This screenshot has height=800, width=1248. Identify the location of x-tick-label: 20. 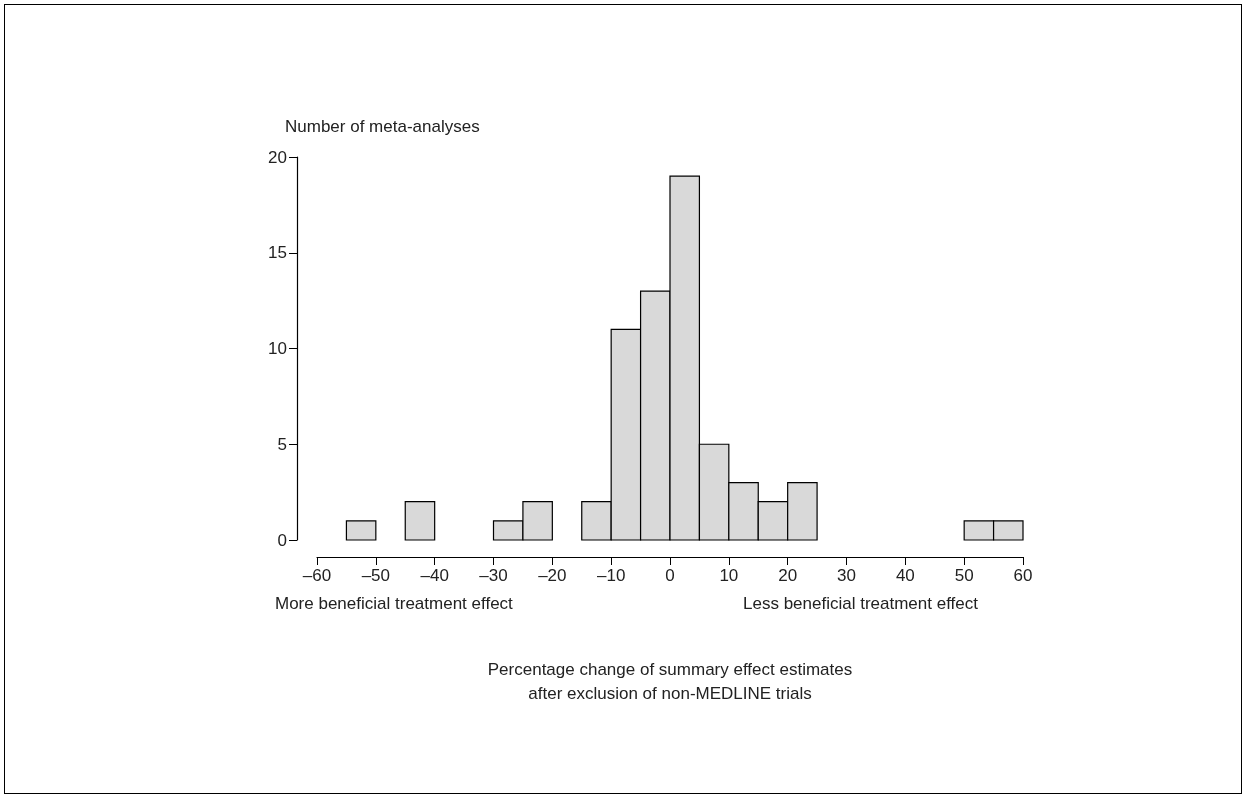
(788, 575).